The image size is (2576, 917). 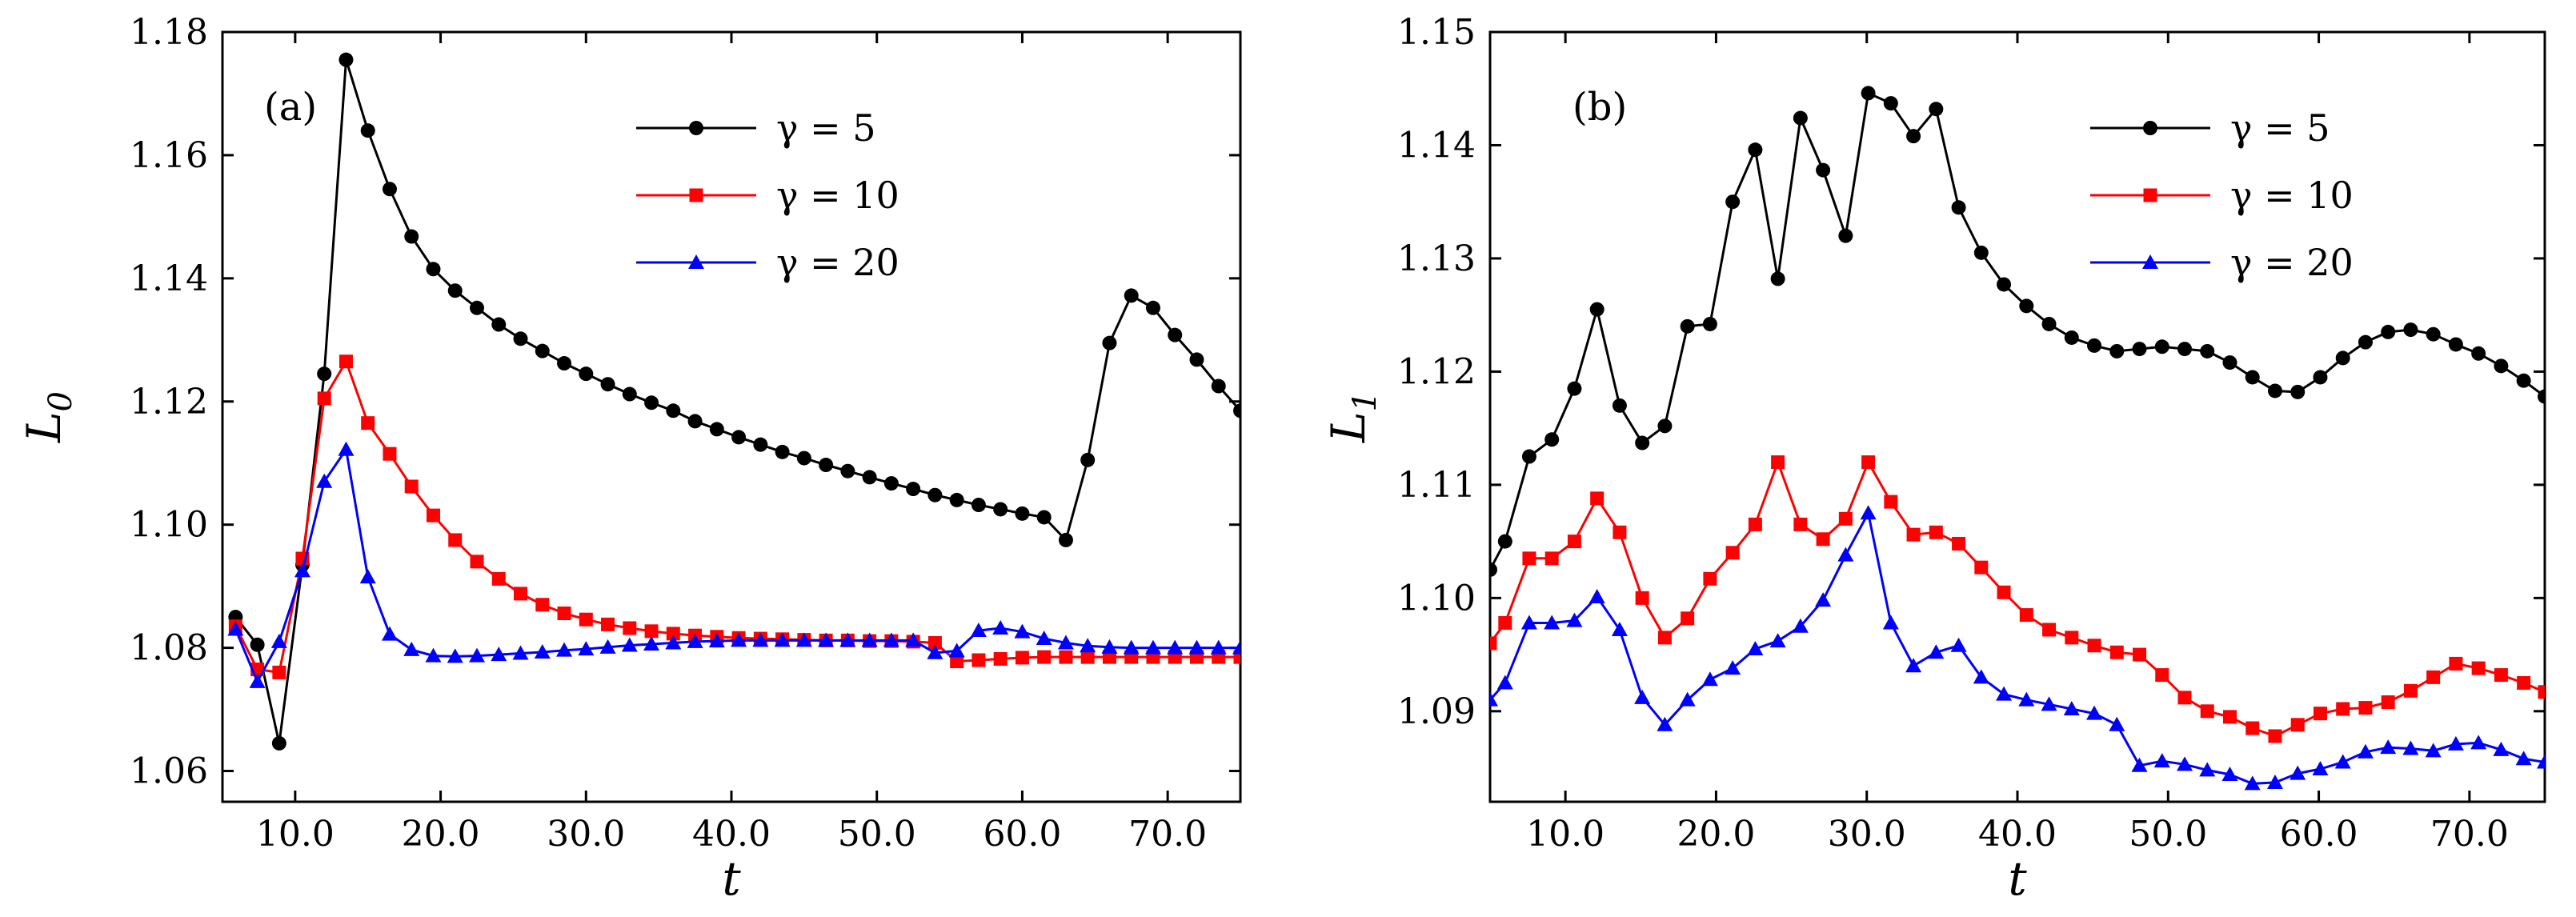 I want to click on y-tick-label: 1.06, so click(x=169, y=771).